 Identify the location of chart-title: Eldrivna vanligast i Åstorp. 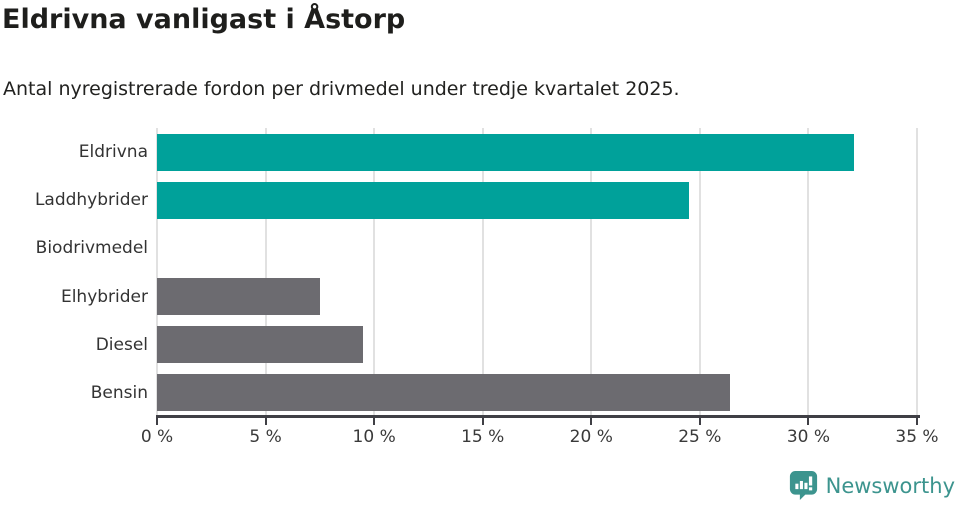
(204, 19).